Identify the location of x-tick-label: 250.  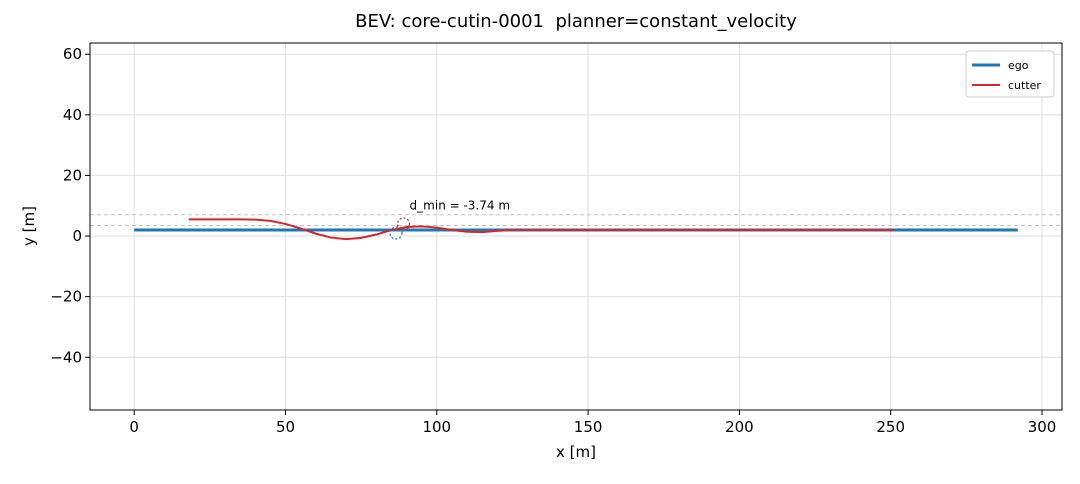
(890, 427).